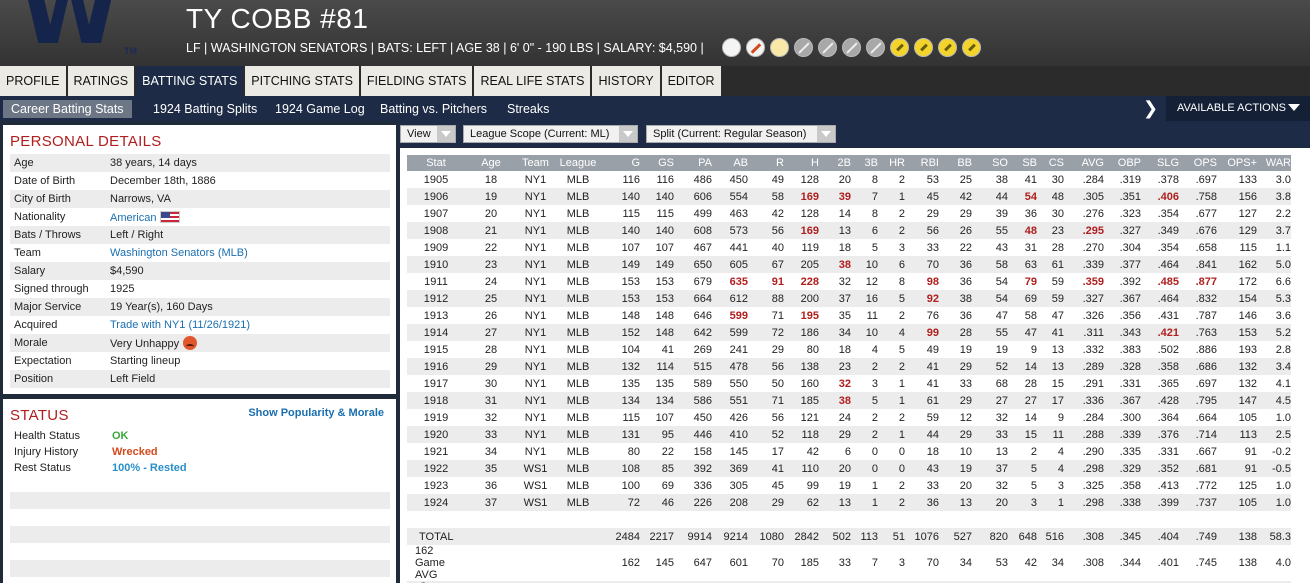  Describe the element at coordinates (180, 325) in the screenshot. I see `acquired-link: Trade with NY1 (11/26/1921)` at that location.